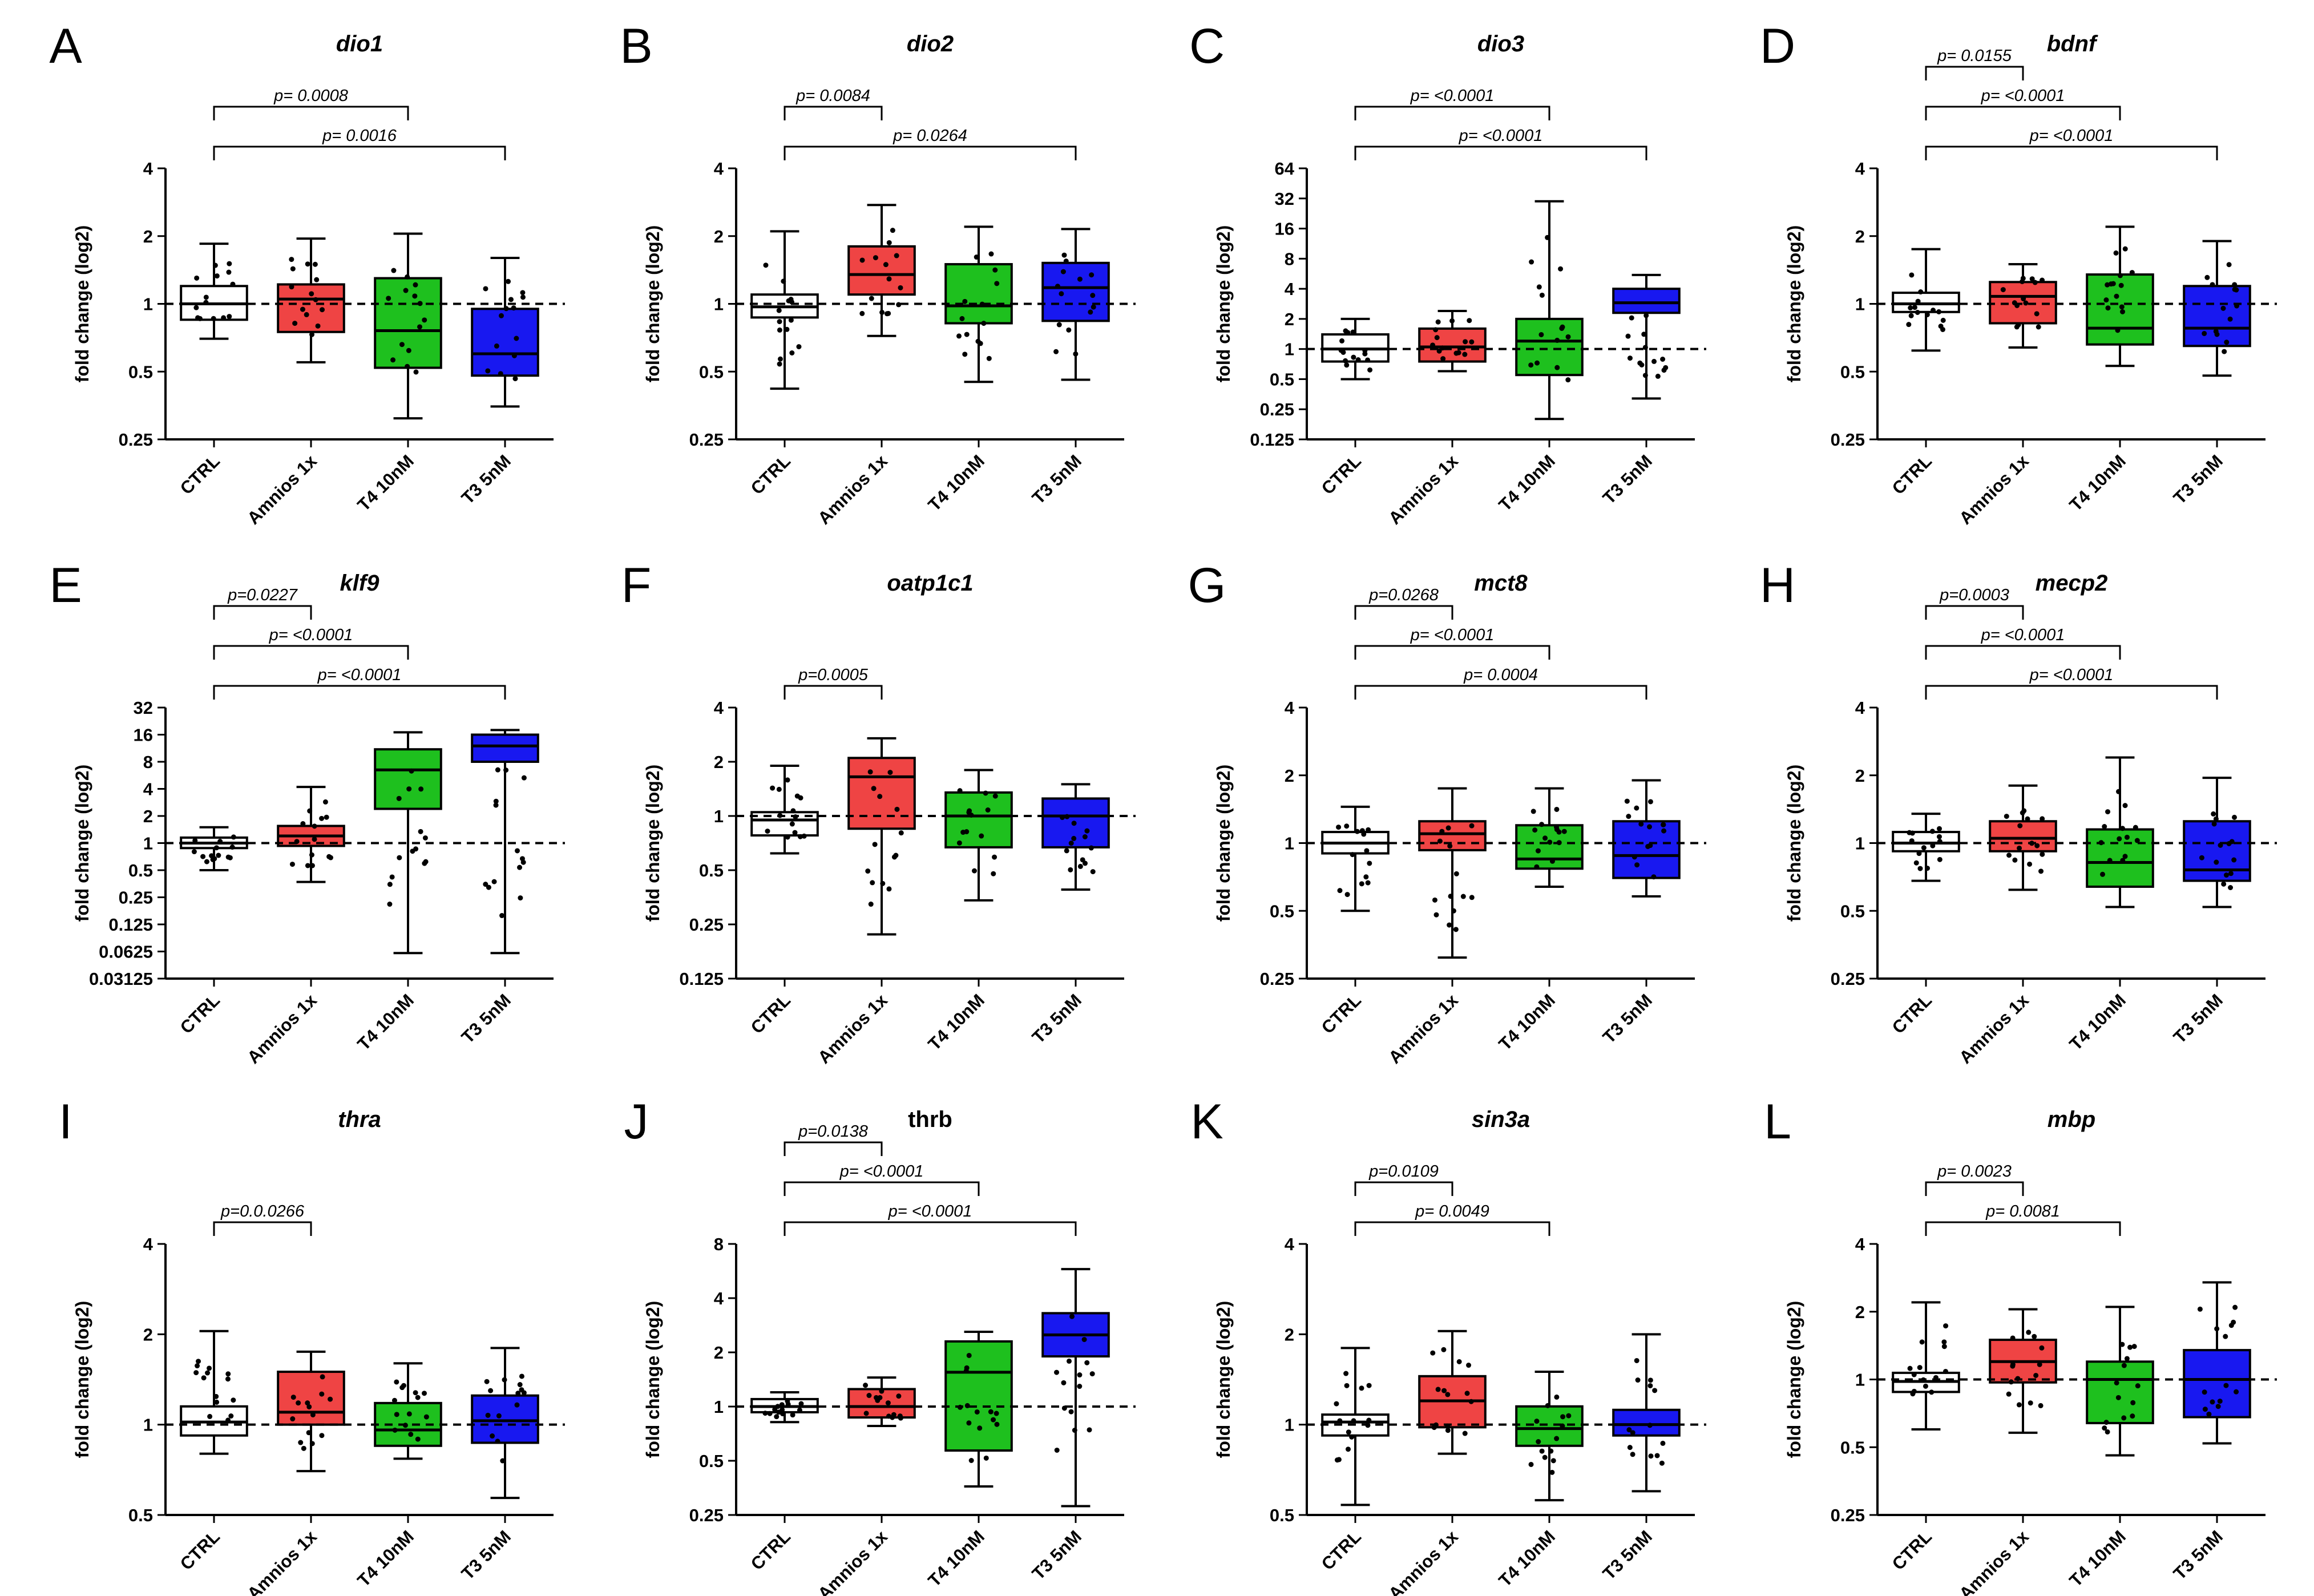 This screenshot has width=2314, height=1596. I want to click on y-tick-label: 16, so click(143, 735).